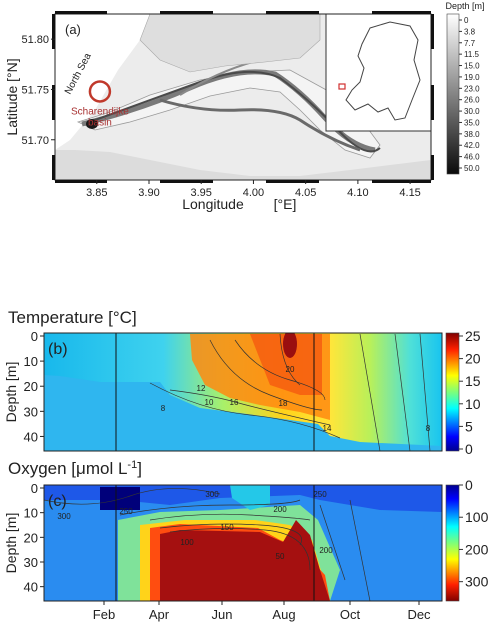 This screenshot has width=500, height=628. I want to click on land-south, so click(243, 165).